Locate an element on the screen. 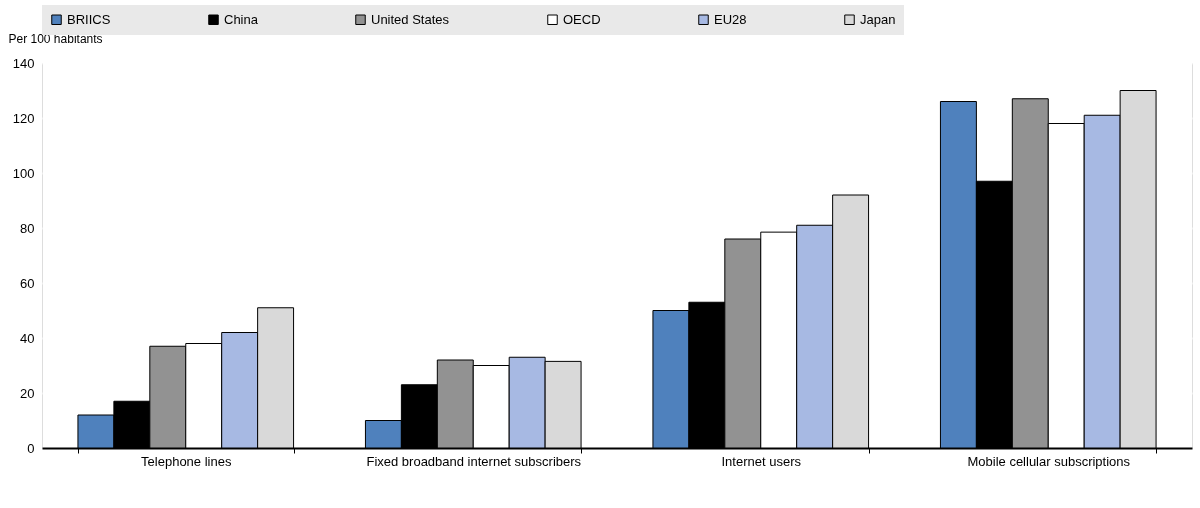  y-tick-label: 60 is located at coordinates (27, 283).